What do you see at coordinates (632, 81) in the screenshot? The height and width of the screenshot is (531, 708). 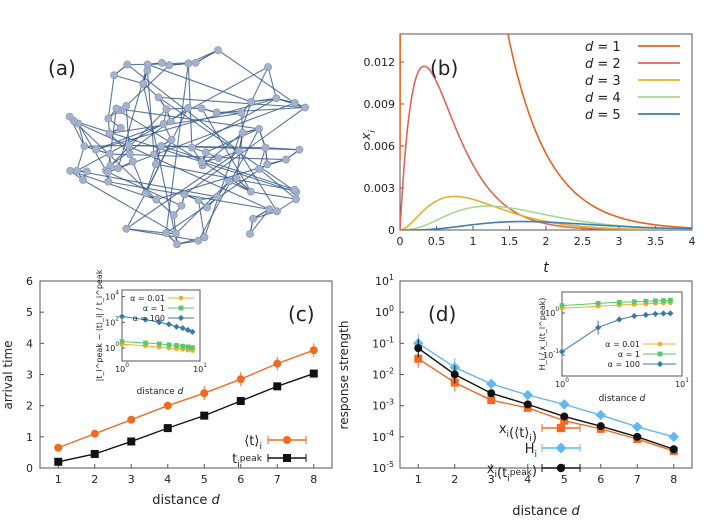 I see `panel-b-legend: d = 1 d = 2 d = 3 d = 4 d = 5` at bounding box center [632, 81].